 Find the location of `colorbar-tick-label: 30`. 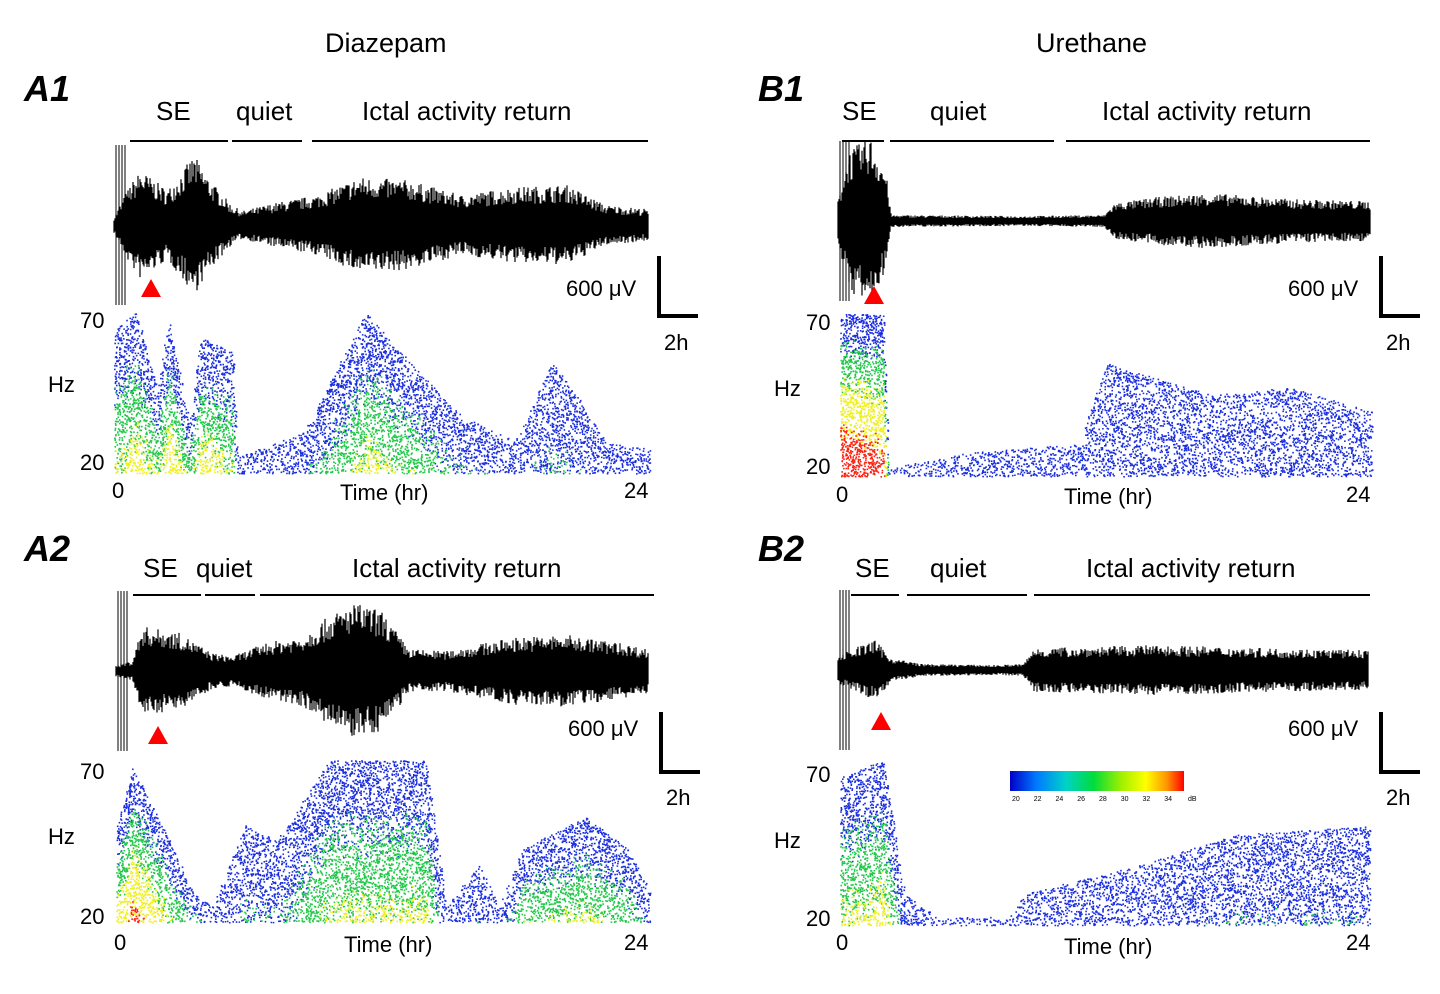

colorbar-tick-label: 30 is located at coordinates (1125, 799).